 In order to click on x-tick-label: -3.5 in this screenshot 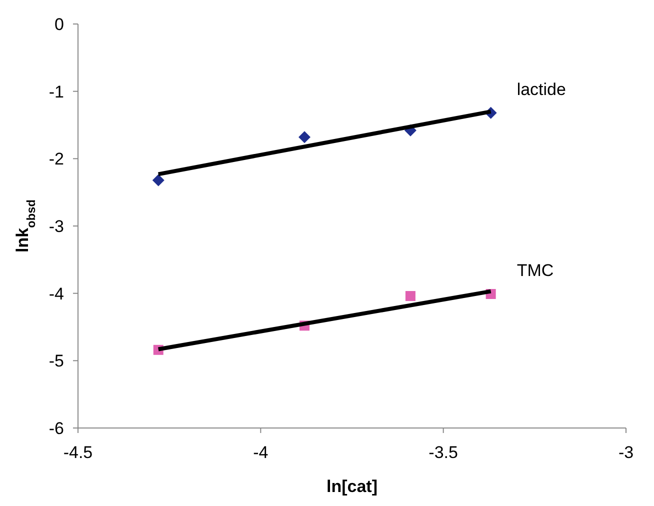, I will do `click(443, 452)`.